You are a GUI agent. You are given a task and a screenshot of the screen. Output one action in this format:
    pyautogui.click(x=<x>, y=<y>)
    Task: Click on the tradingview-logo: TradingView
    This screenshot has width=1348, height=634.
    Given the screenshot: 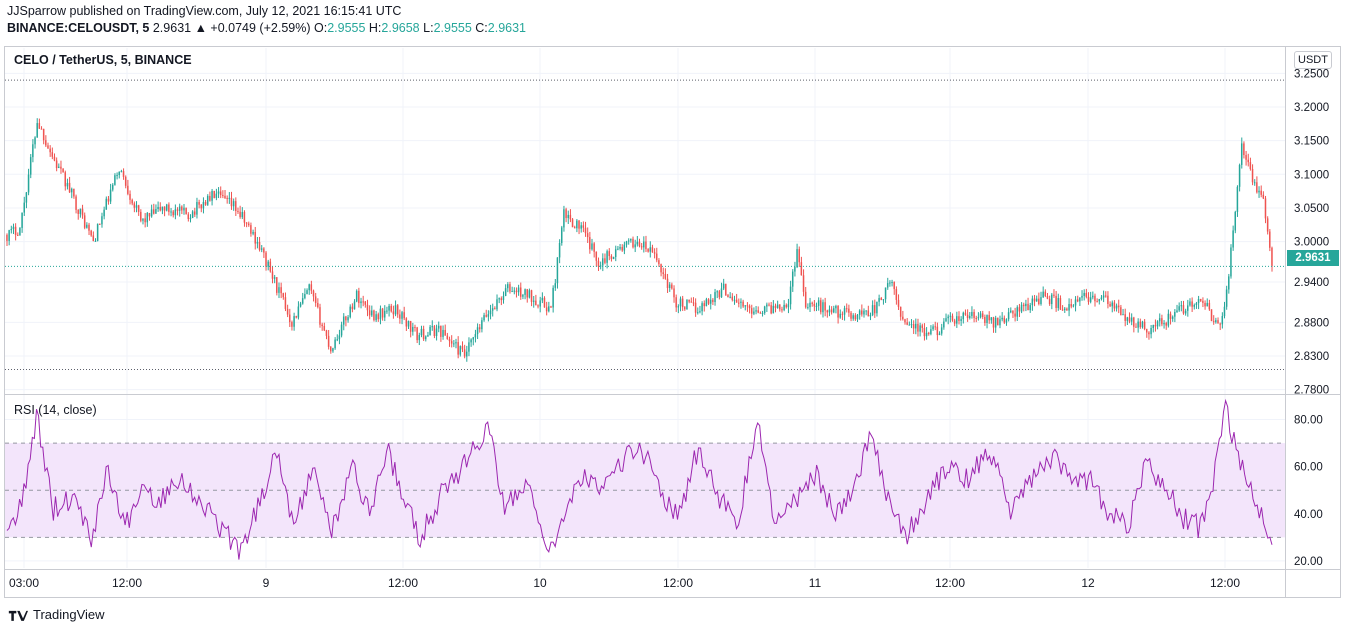 What is the action you would take?
    pyautogui.click(x=56, y=614)
    